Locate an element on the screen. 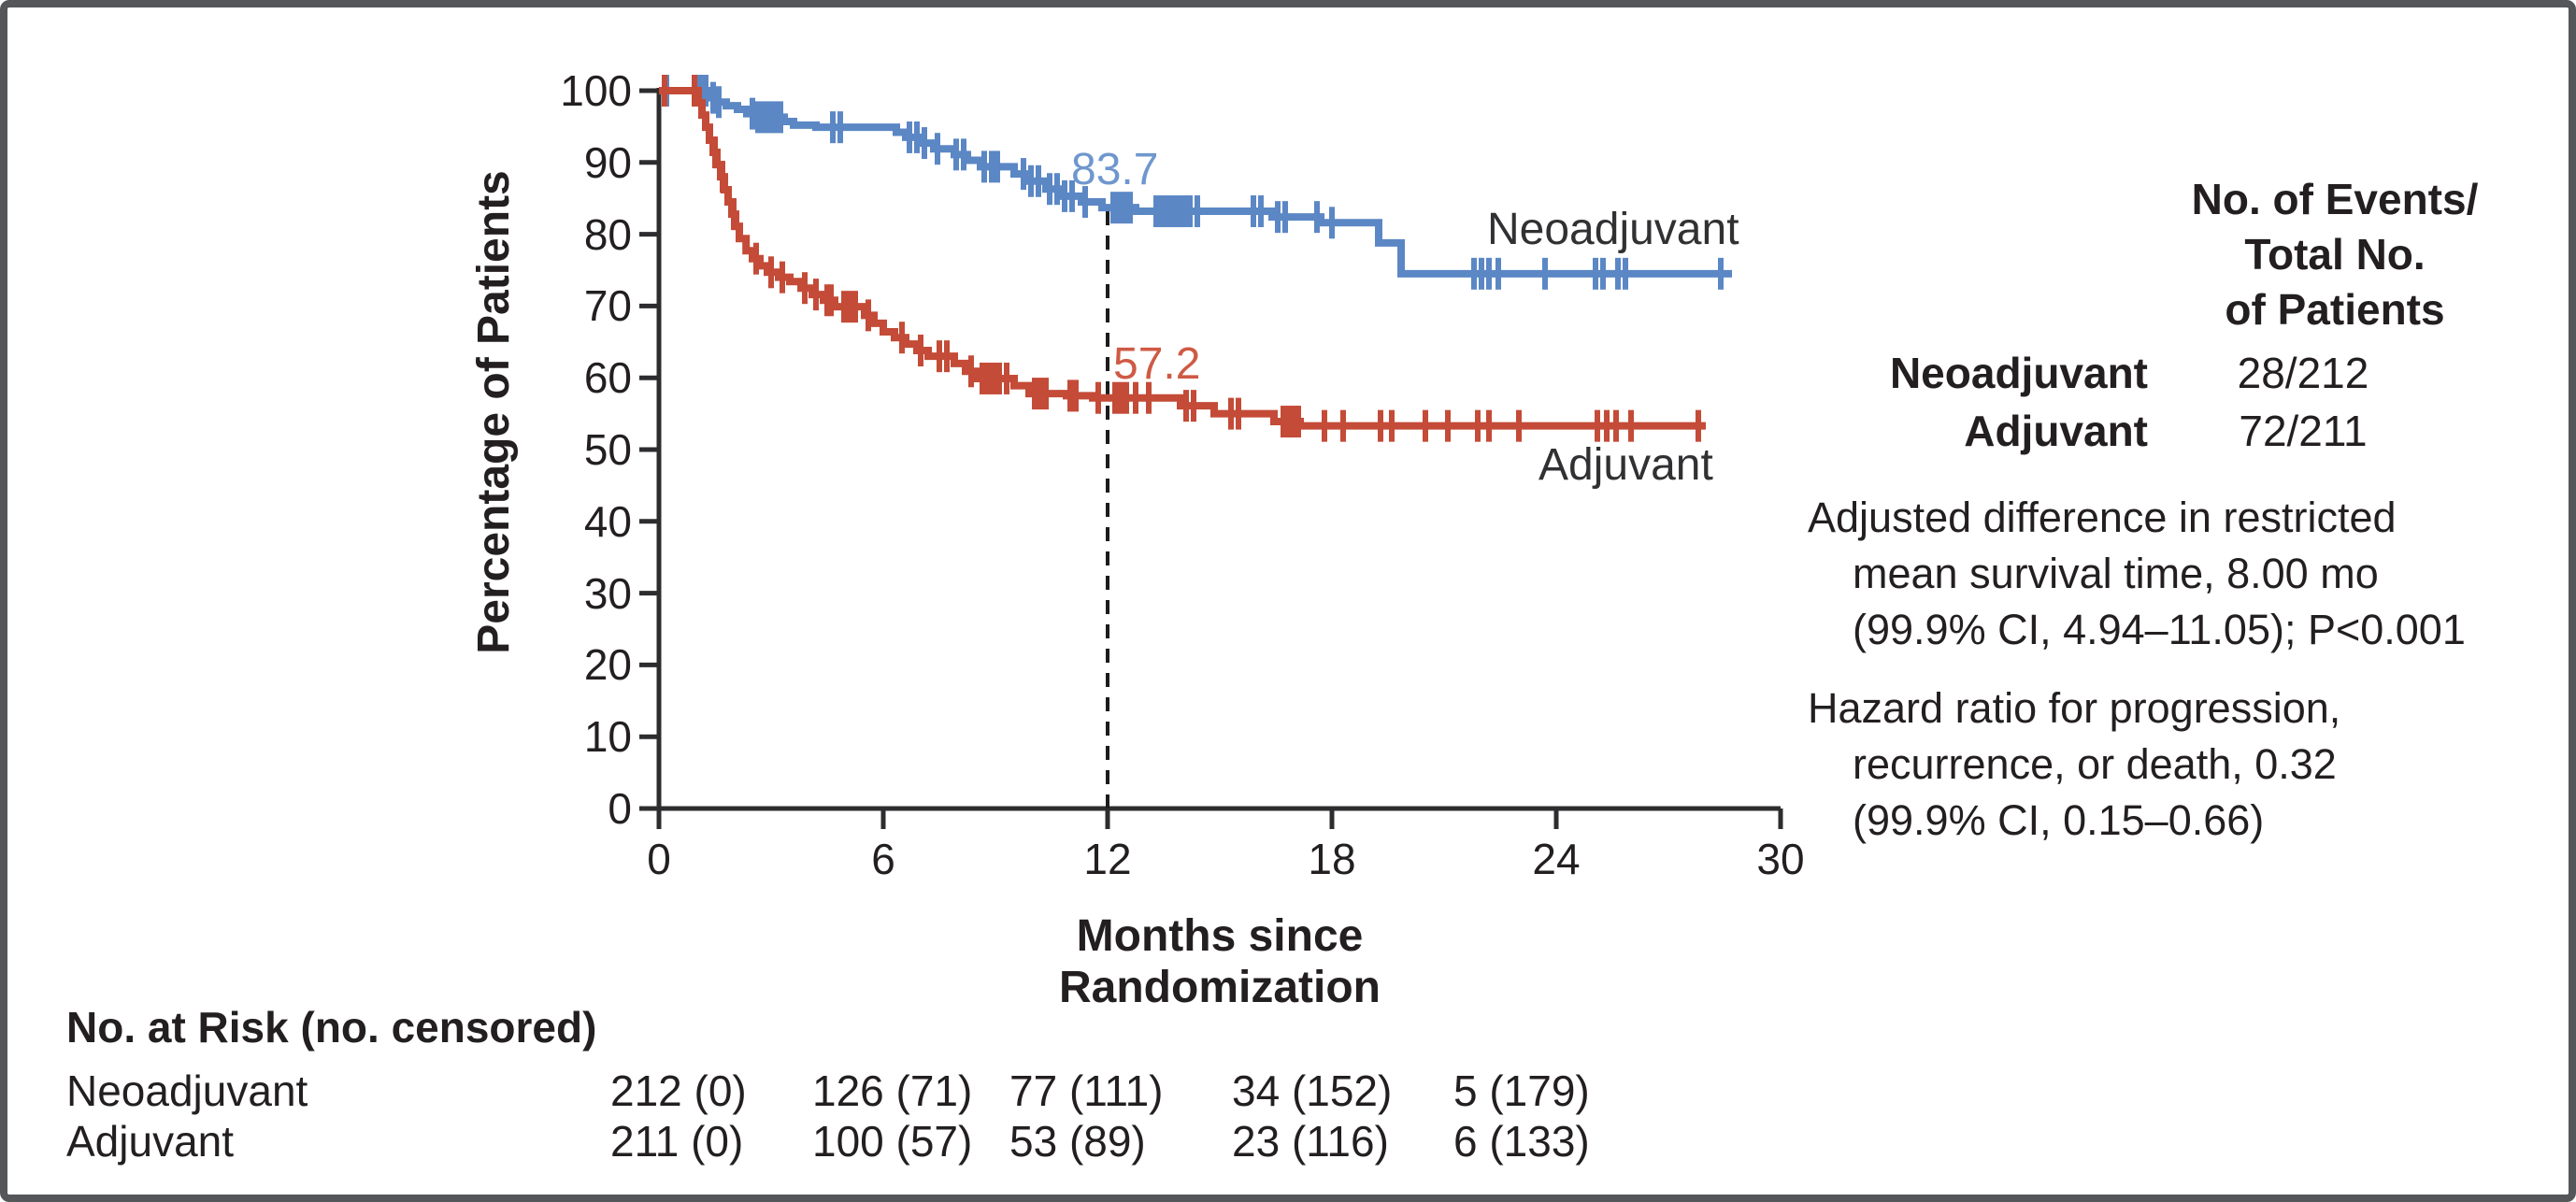  events-row-value: 28/212 is located at coordinates (2303, 373).